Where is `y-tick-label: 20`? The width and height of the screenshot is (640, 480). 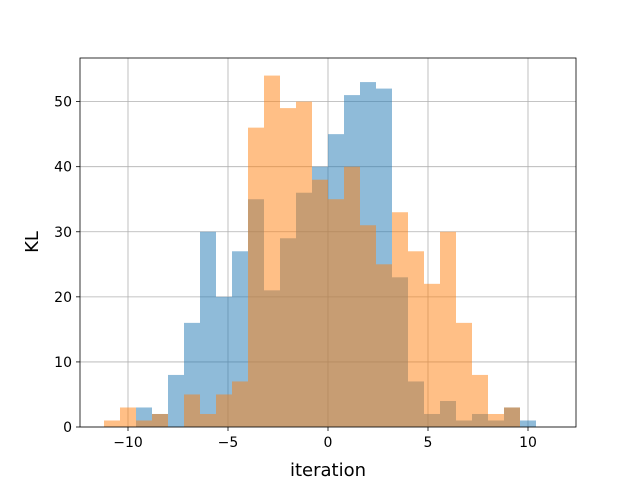 y-tick-label: 20 is located at coordinates (63, 298).